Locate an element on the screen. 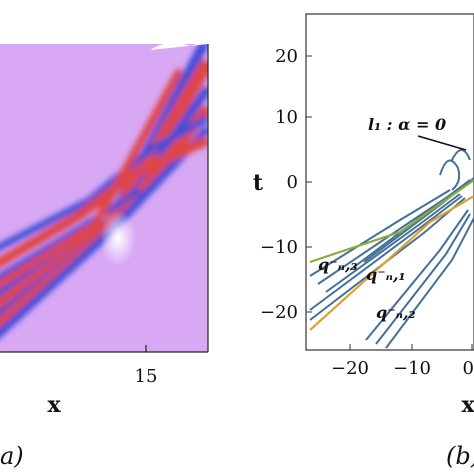 The width and height of the screenshot is (474, 474). curve-label-l1: l₁ : α = 0 is located at coordinates (407, 124).